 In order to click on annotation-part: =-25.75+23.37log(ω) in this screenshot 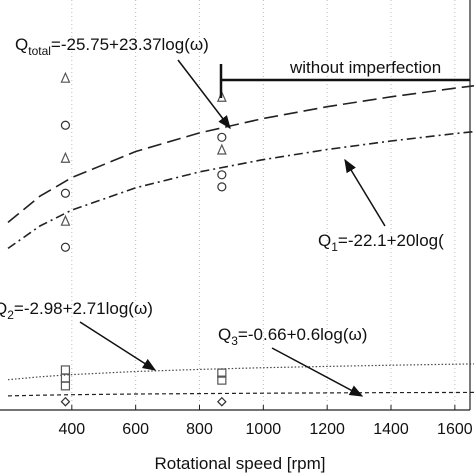, I will do `click(130, 44)`.